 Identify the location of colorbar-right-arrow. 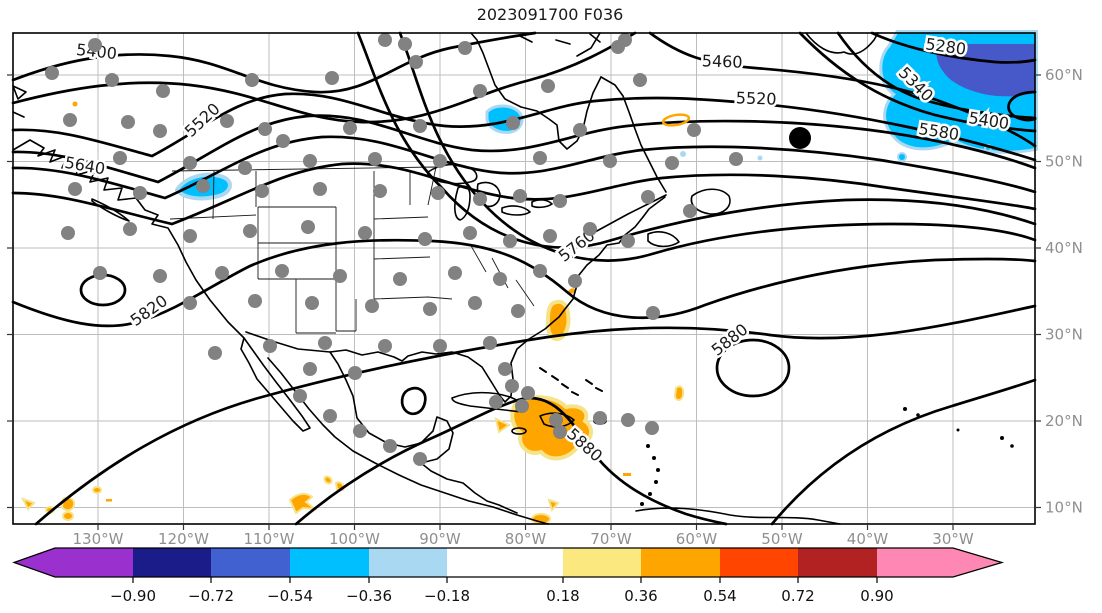
(977, 562).